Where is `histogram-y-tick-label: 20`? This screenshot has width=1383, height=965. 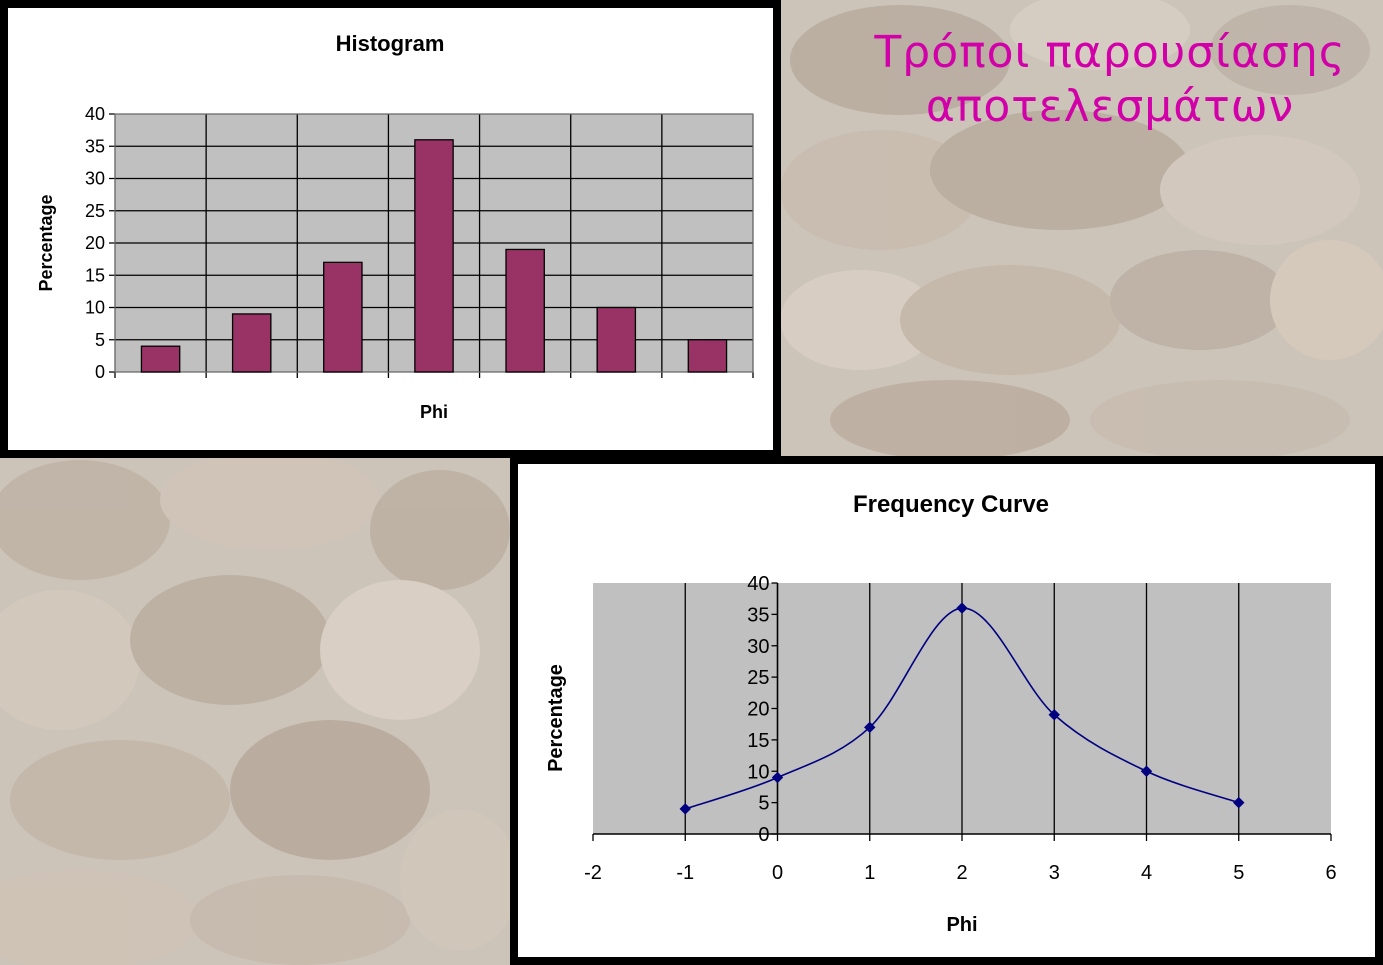
histogram-y-tick-label: 20 is located at coordinates (95, 243).